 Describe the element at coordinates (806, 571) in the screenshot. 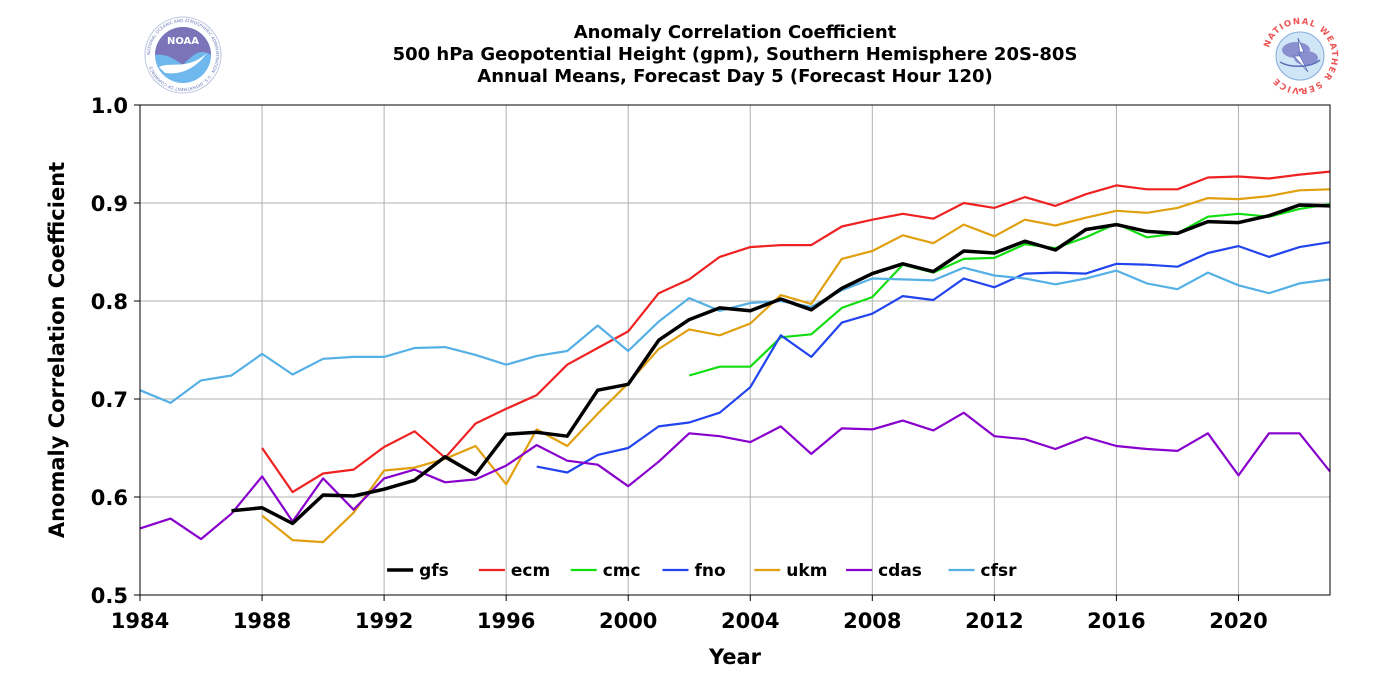

I see `legend-label: ukm` at that location.